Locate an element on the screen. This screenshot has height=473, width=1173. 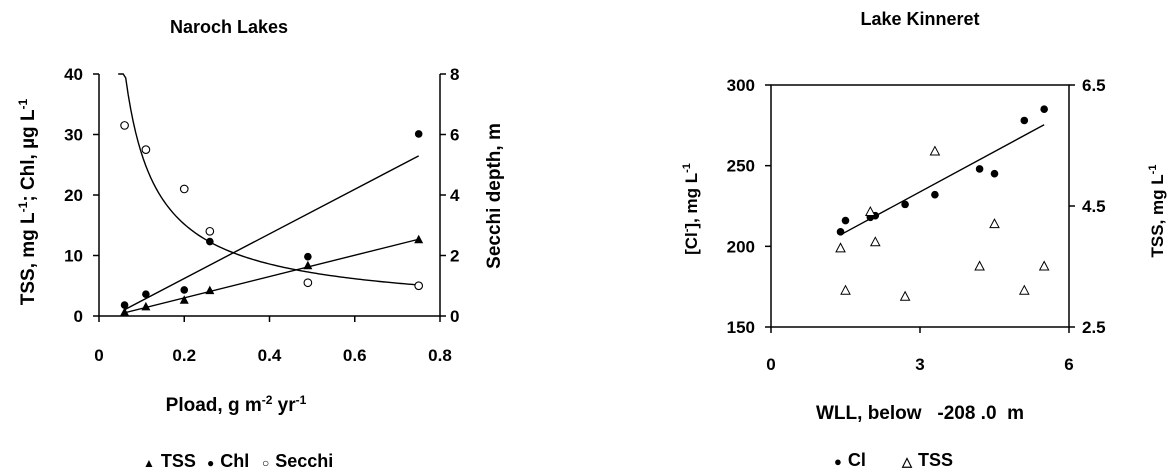
y2-tick-label: 8 is located at coordinates (454, 74).